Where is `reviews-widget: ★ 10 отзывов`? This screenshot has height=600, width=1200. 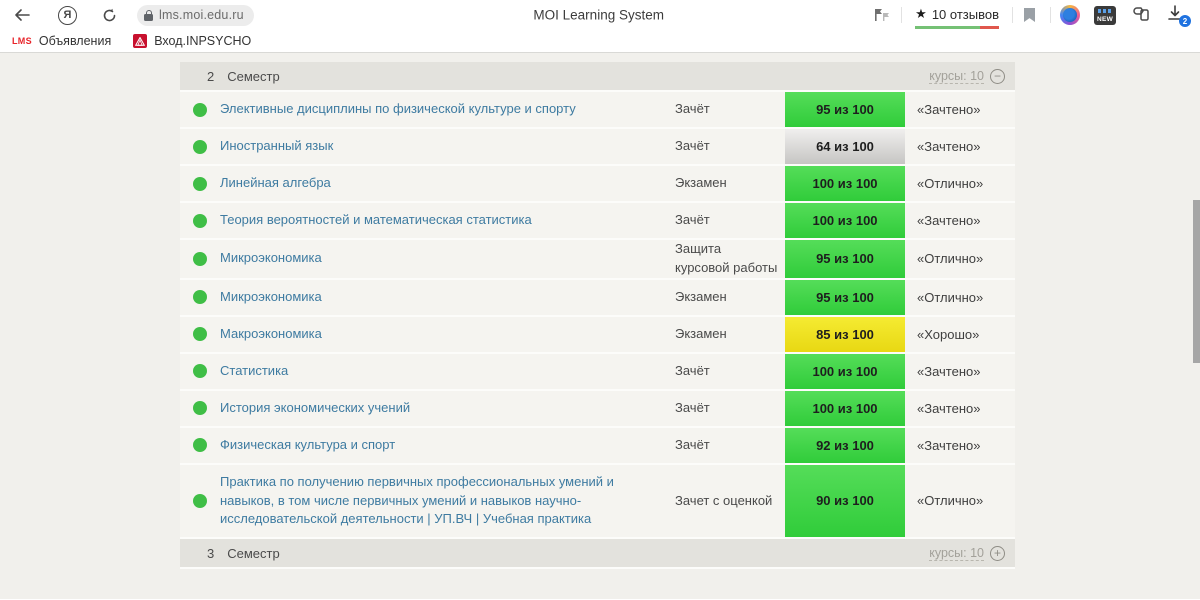
reviews-widget: ★ 10 отзывов is located at coordinates (957, 17).